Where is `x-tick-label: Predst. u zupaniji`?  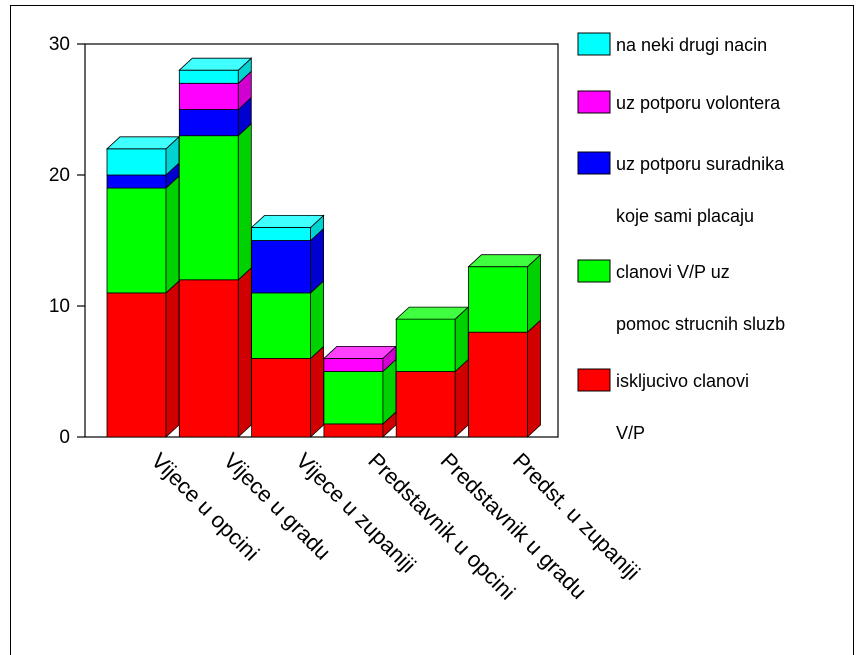 x-tick-label: Predst. u zupaniji is located at coordinates (576, 516).